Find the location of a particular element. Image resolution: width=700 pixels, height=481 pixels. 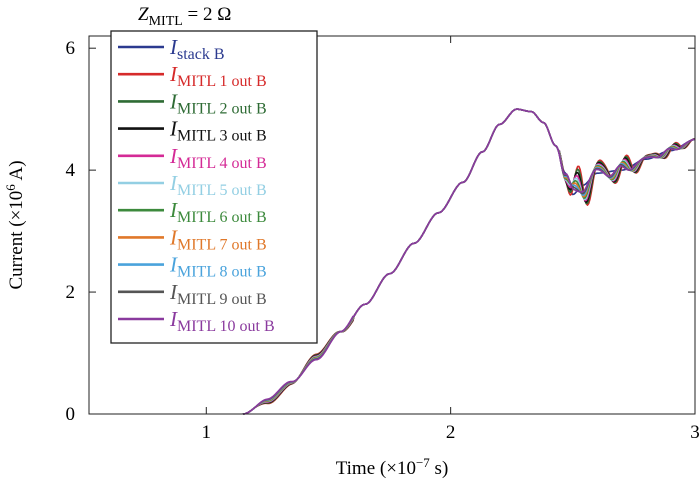

legend-label: IMITL 10 out B is located at coordinates (222, 321).